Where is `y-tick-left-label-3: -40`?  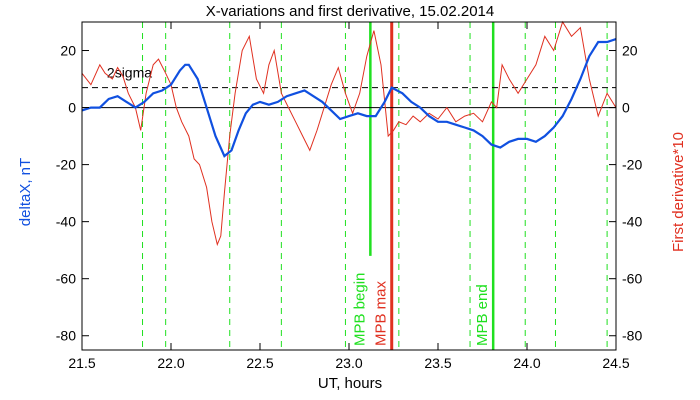 y-tick-left-label-3: -40 is located at coordinates (66, 222).